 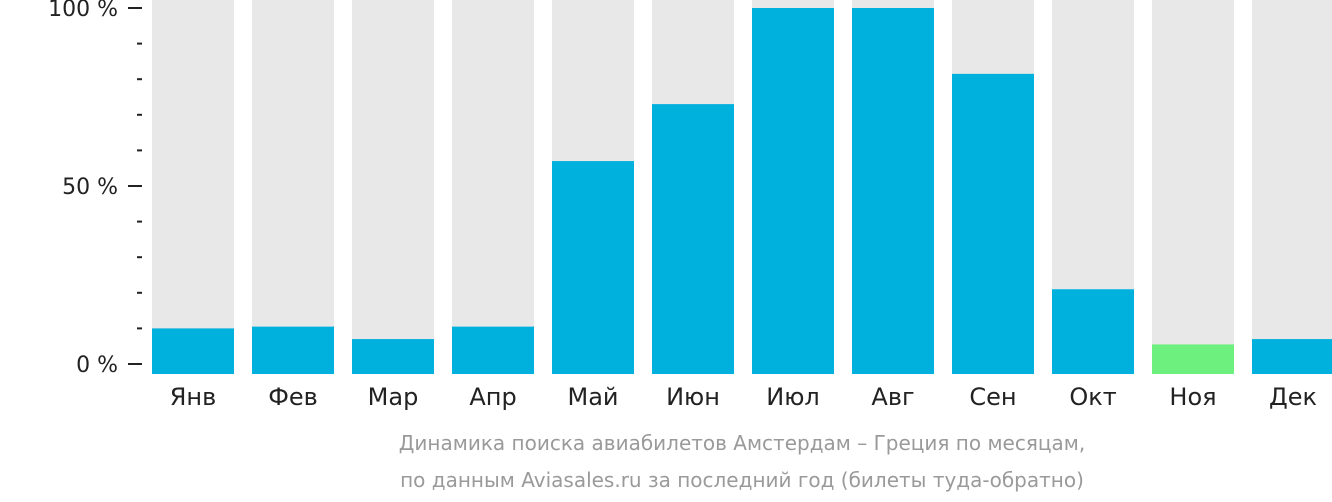 What do you see at coordinates (743, 397) in the screenshot?
I see `x-axis: Янв Фев Мар Апр Май Июн Июл Авг Сен Окт Ноя Дек` at bounding box center [743, 397].